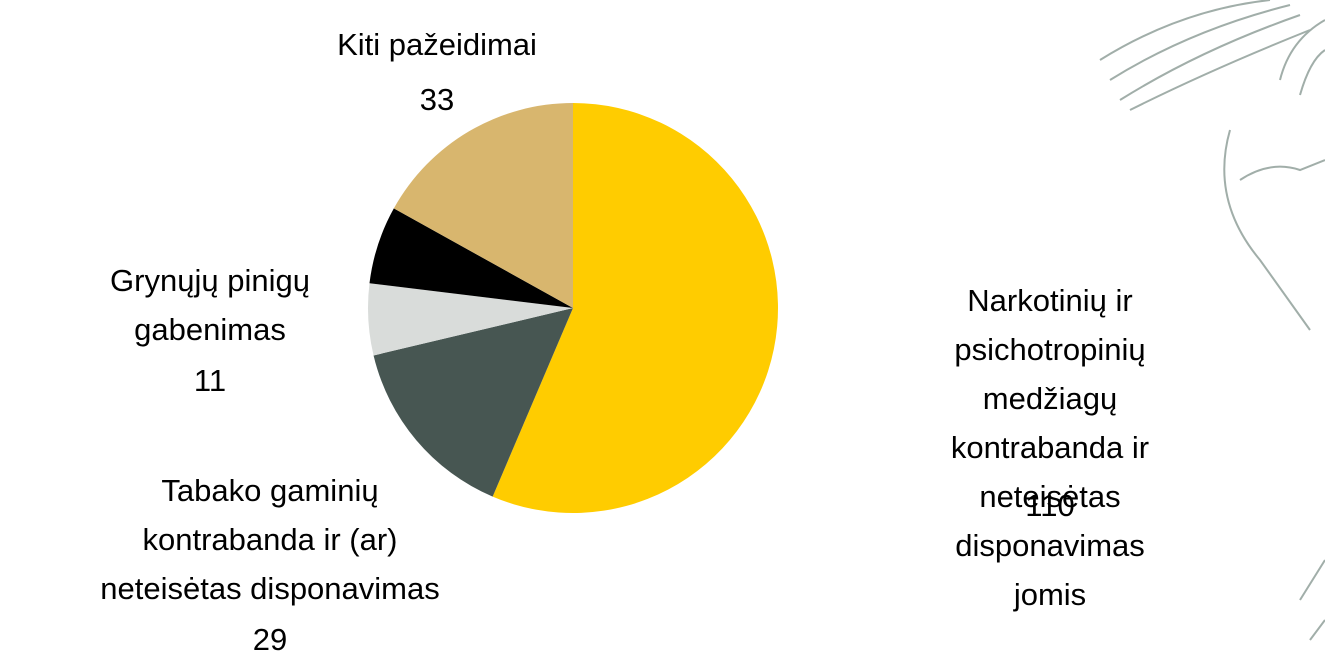 The width and height of the screenshot is (1325, 664). Describe the element at coordinates (210, 305) in the screenshot. I see `slice-label: Grynųjų pinigų gabenimas` at that location.